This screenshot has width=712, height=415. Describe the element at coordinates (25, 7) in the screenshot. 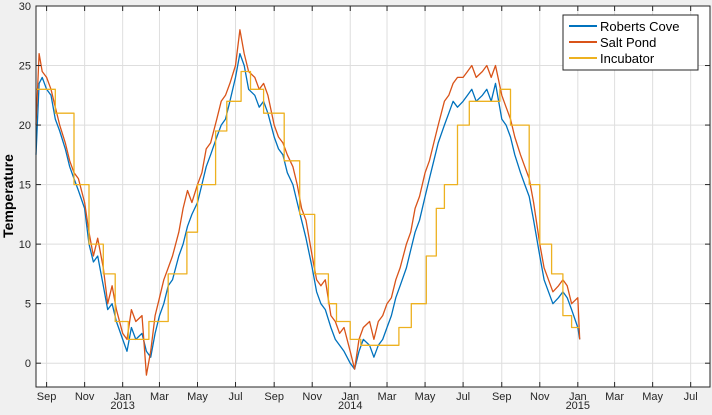

I see `y-tick-label: 30` at that location.